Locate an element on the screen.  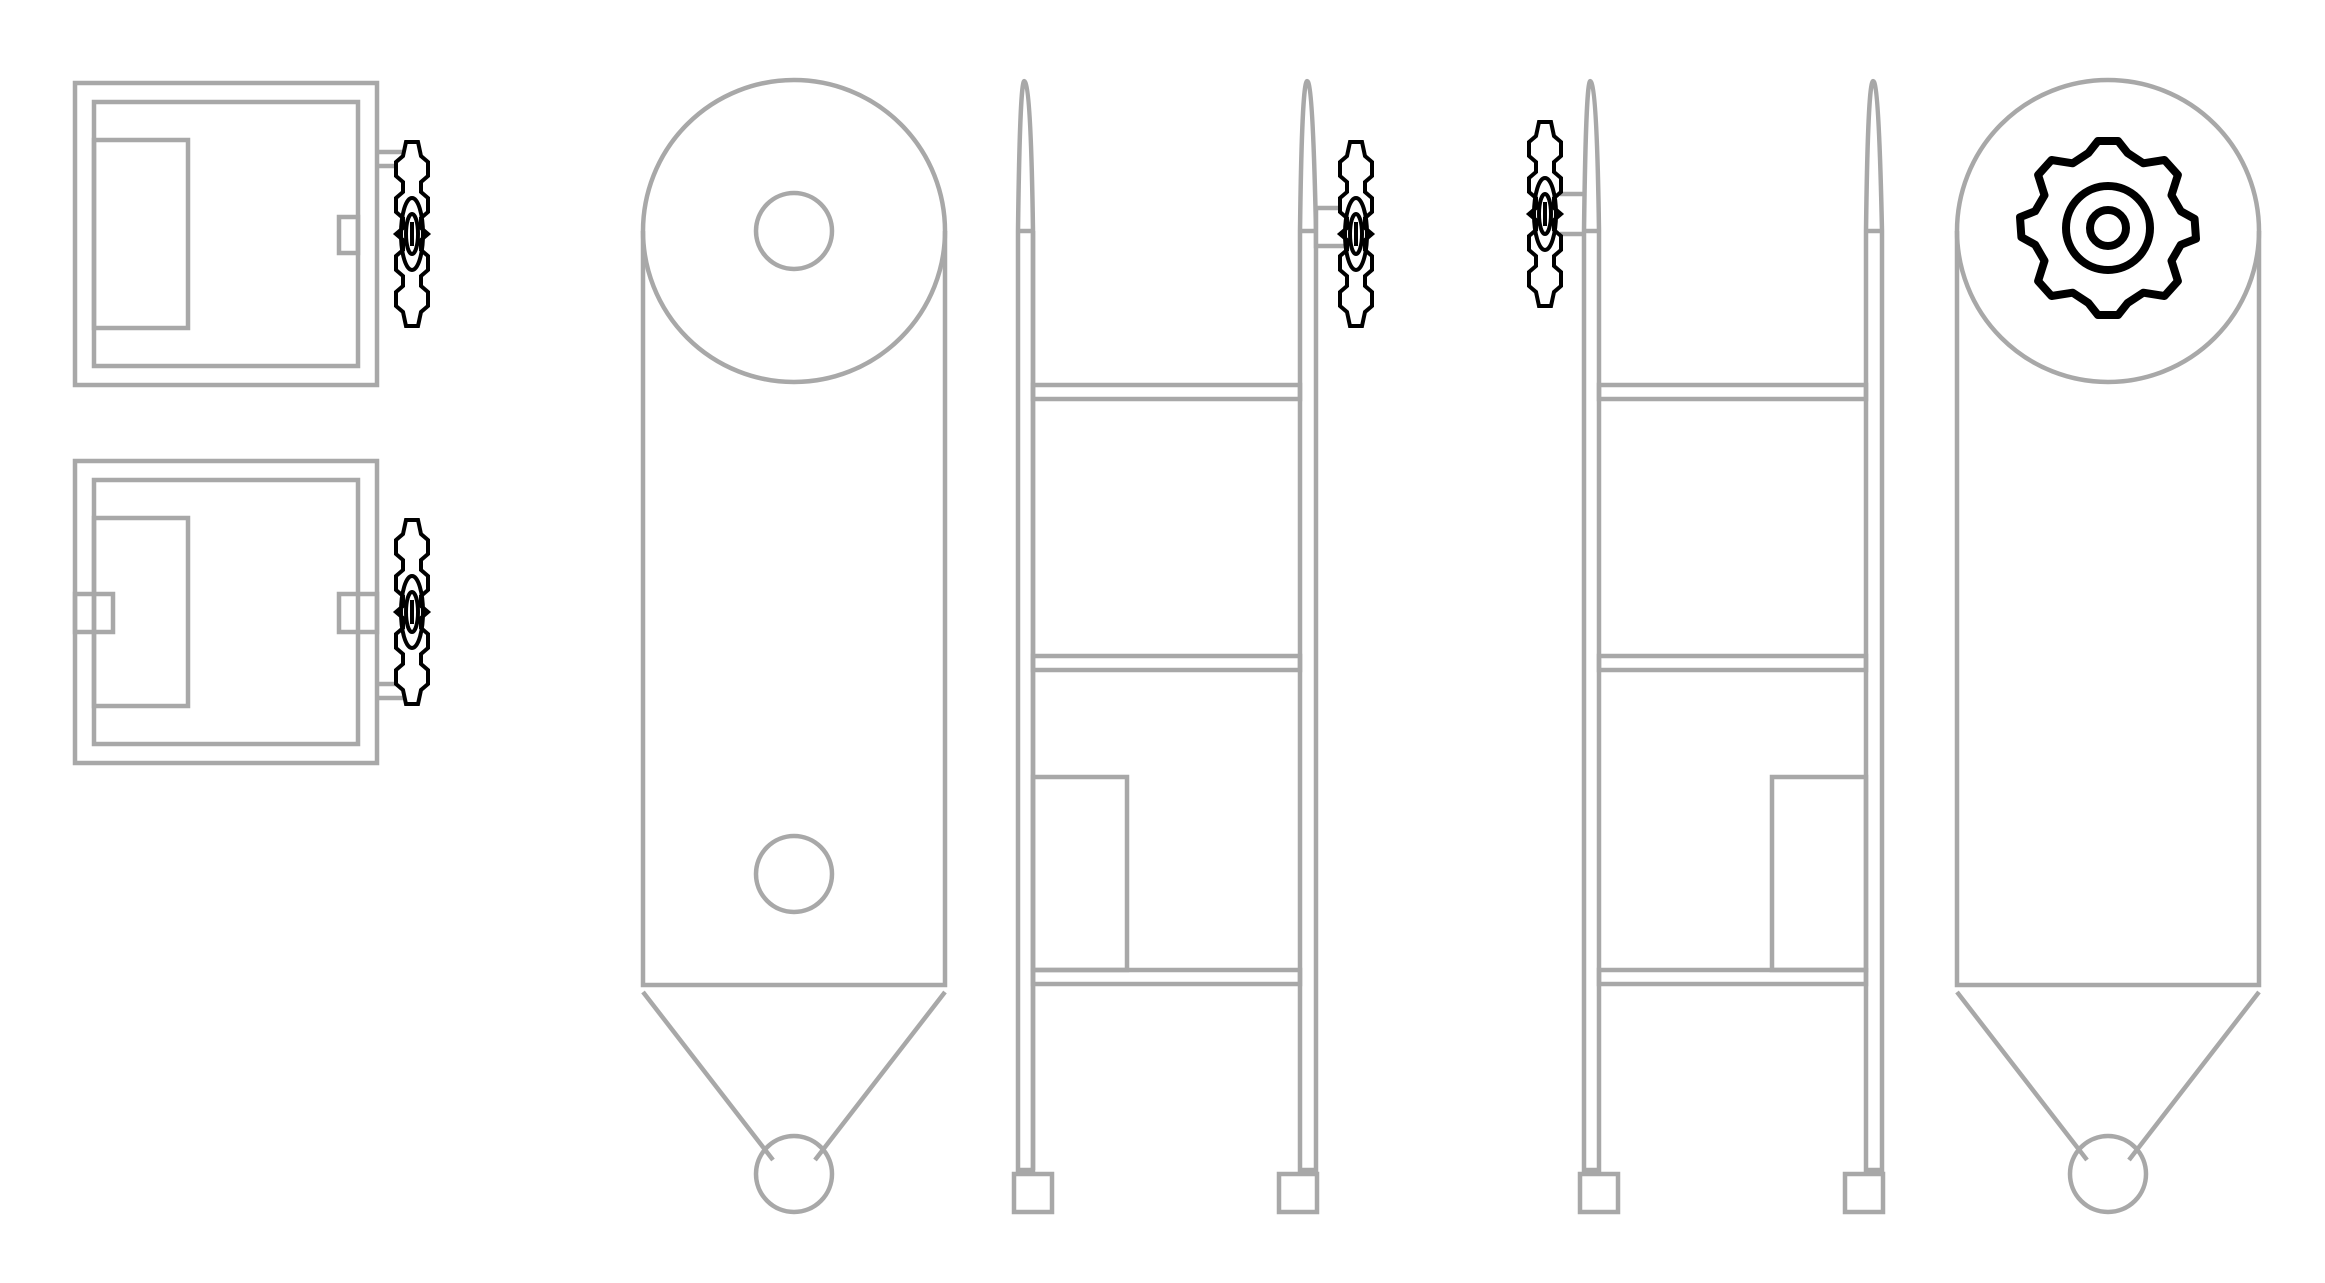
top-view-upper is located at coordinates (251, 234).